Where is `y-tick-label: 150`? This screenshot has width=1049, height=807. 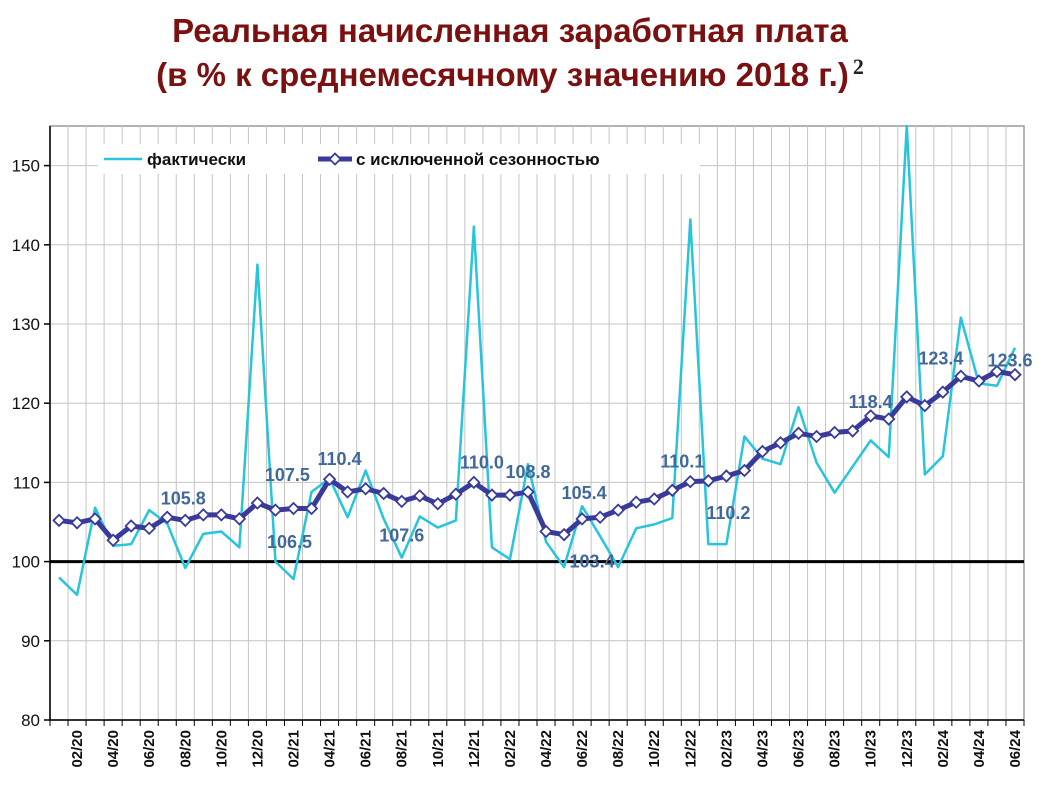 y-tick-label: 150 is located at coordinates (26, 166).